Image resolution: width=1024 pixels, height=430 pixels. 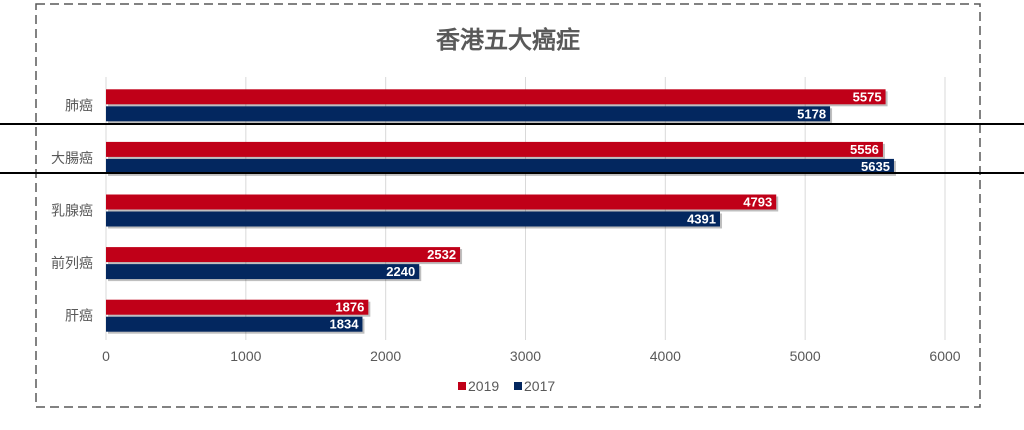 I want to click on x-tick-label: 5000, so click(x=805, y=356).